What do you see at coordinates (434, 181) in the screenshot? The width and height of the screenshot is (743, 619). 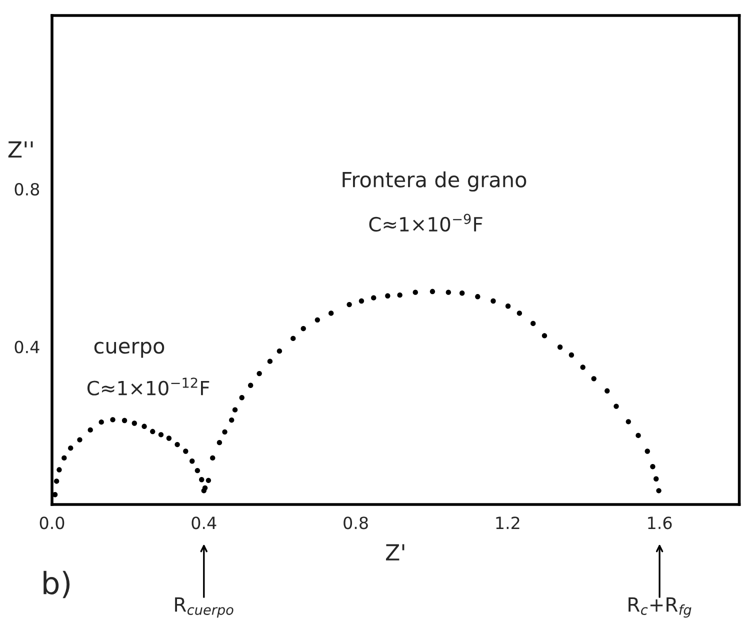 I see `annotation: Frontera de grano` at bounding box center [434, 181].